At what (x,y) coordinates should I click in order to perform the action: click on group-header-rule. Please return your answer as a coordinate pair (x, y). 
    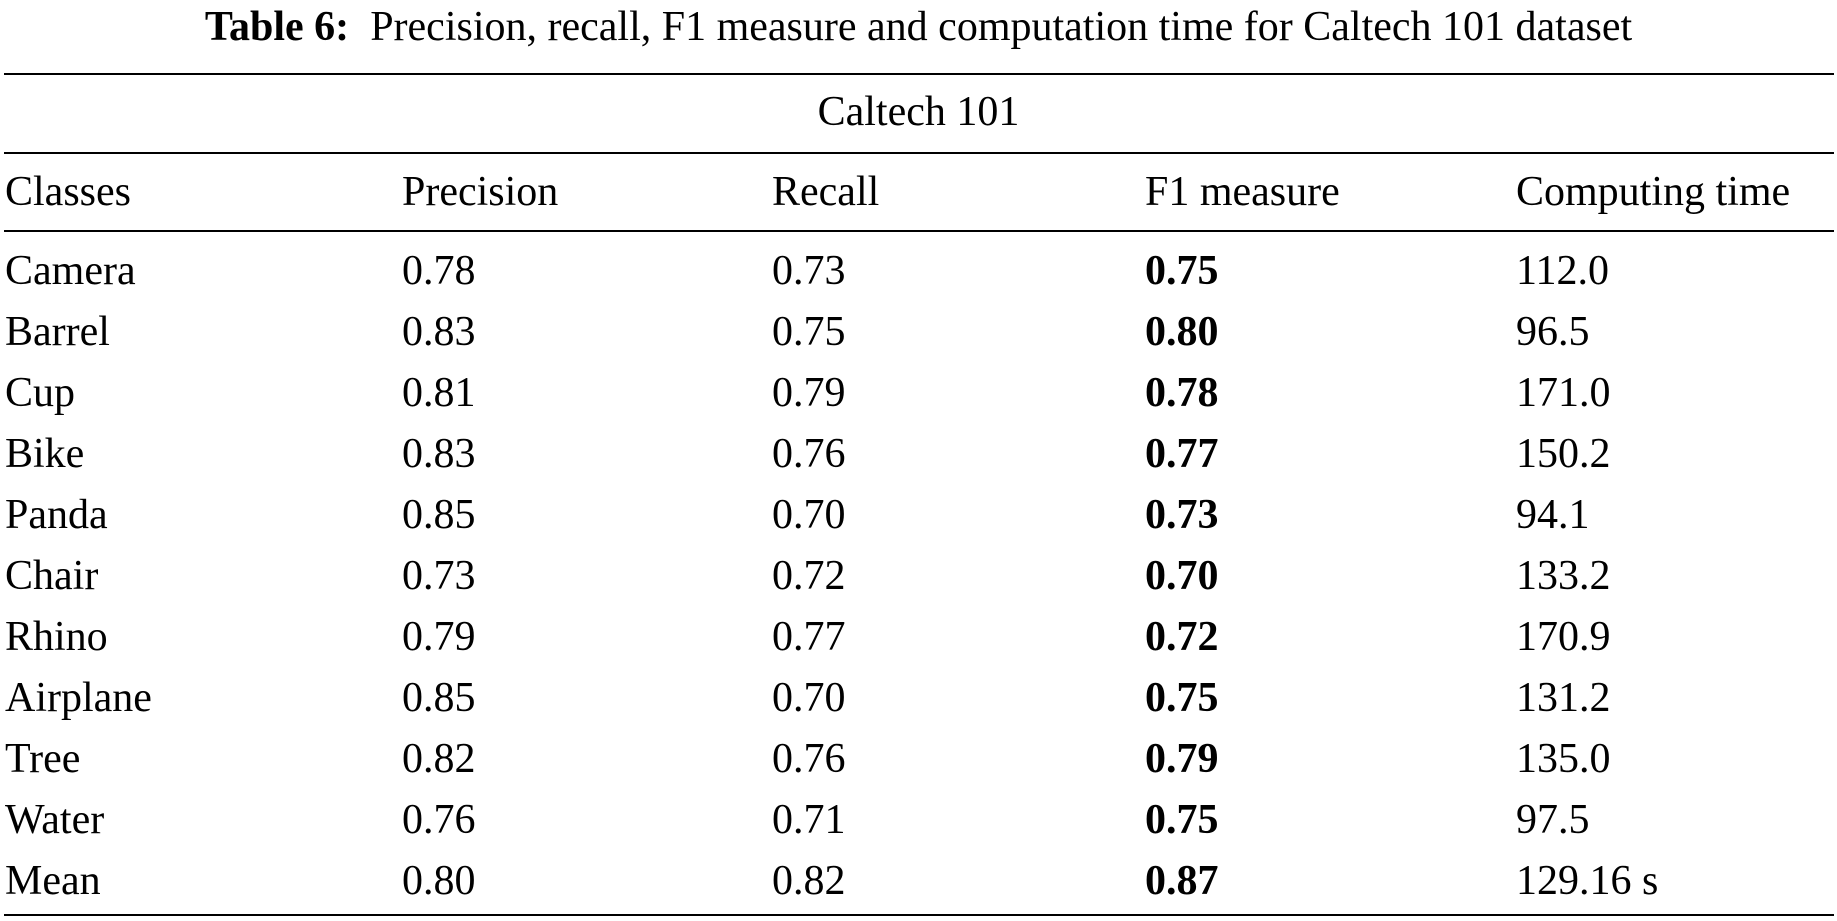
    Looking at the image, I should click on (919, 153).